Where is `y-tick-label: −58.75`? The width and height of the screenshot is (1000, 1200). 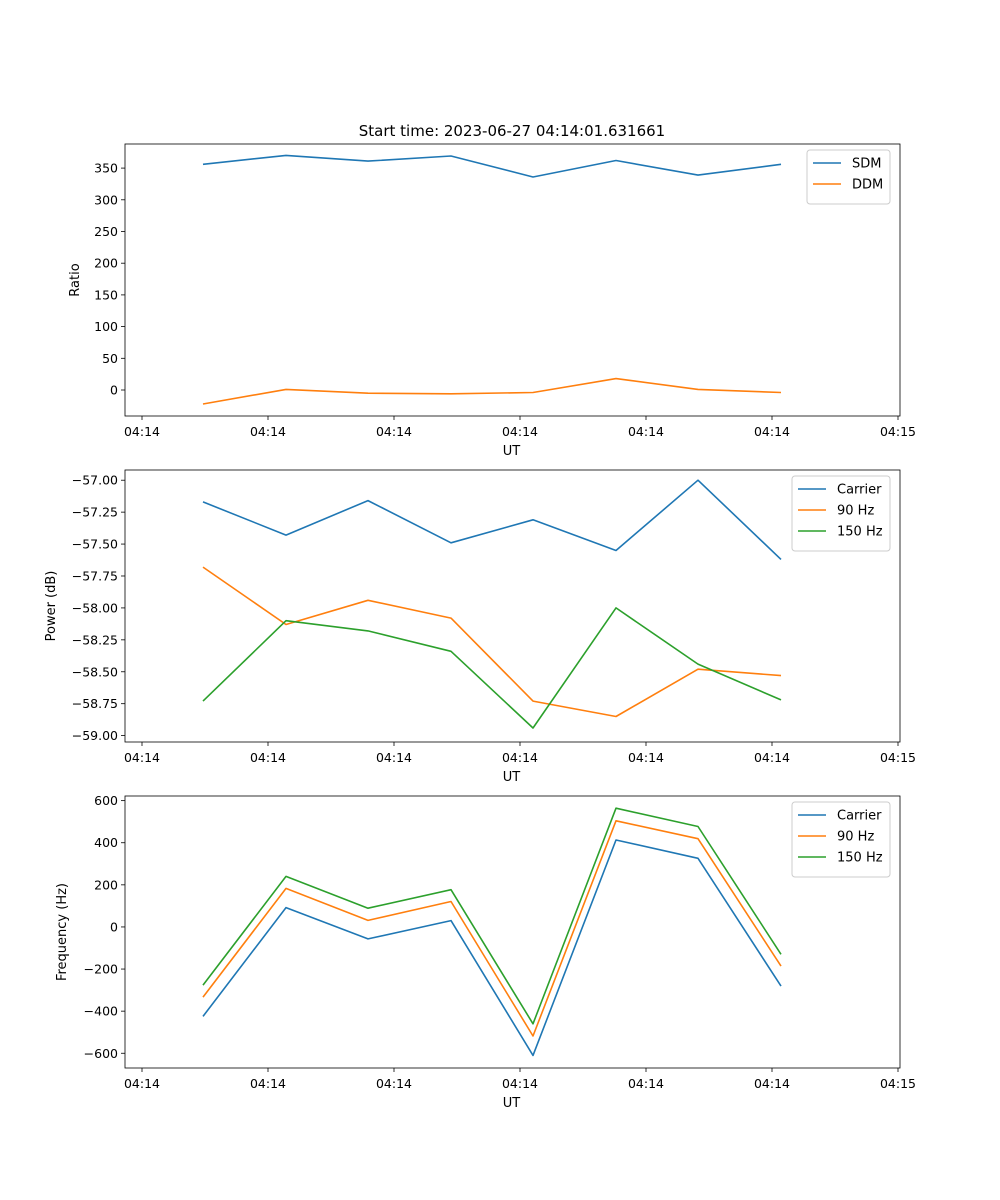 y-tick-label: −58.75 is located at coordinates (95, 703).